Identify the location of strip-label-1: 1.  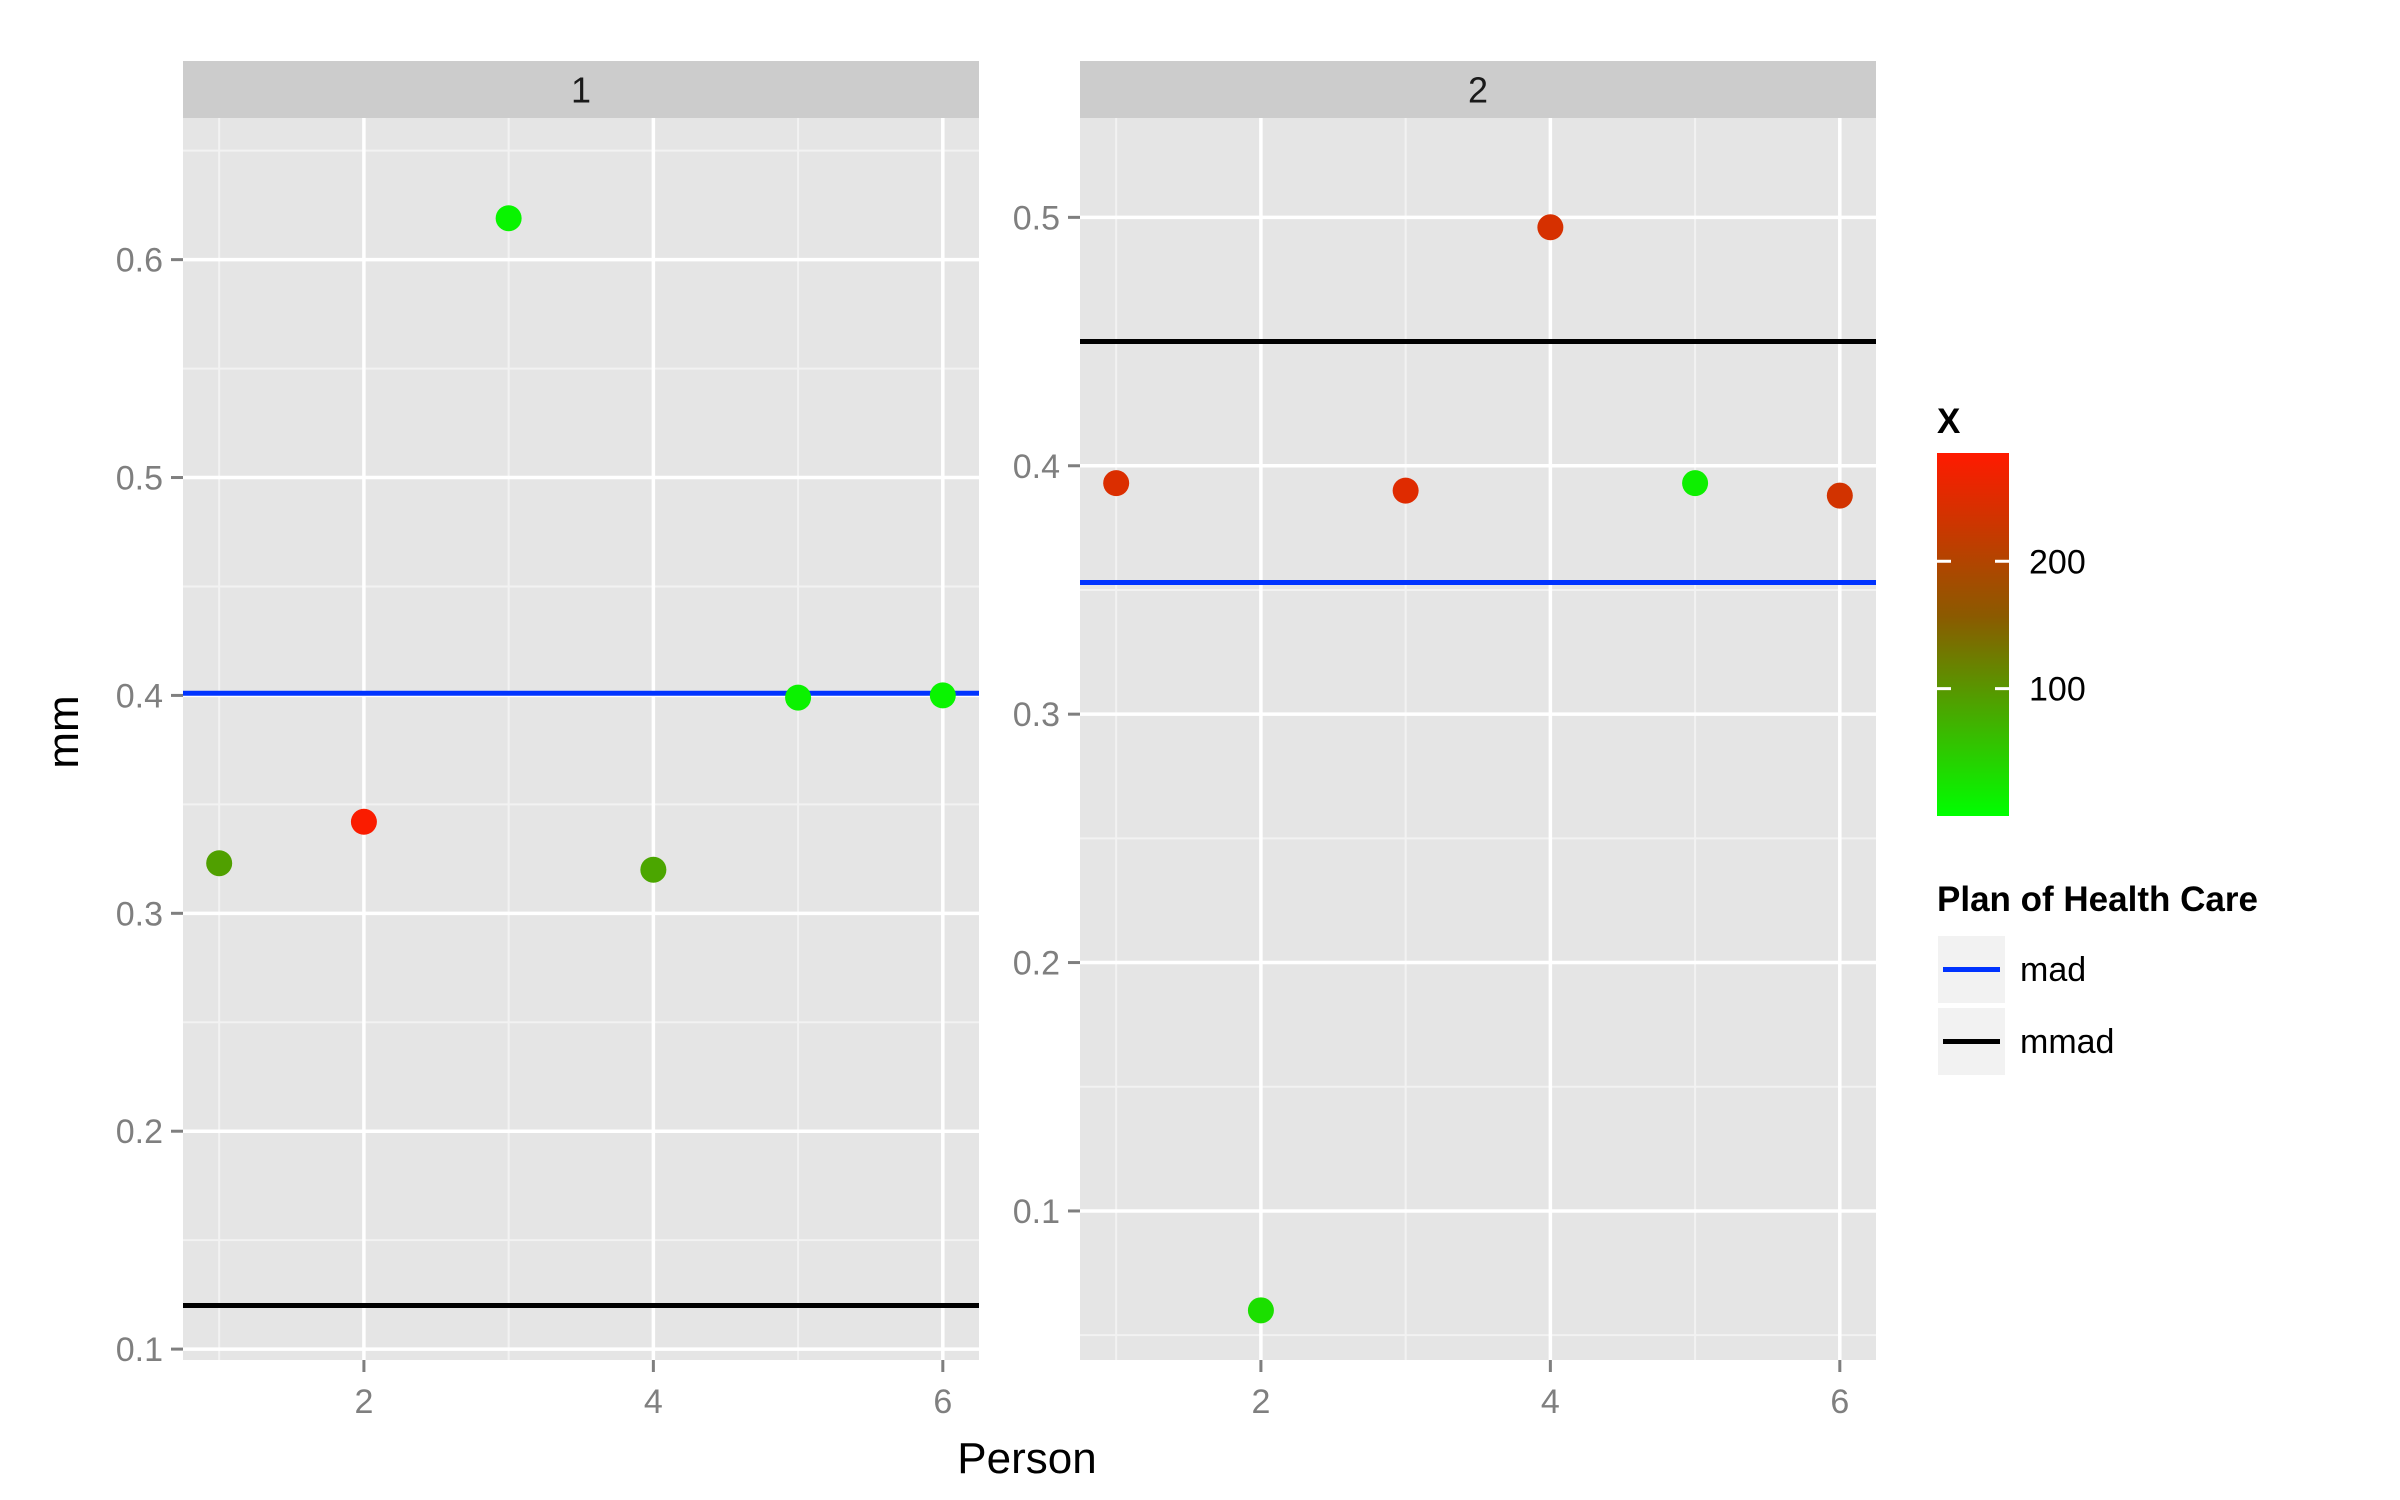
(581, 90).